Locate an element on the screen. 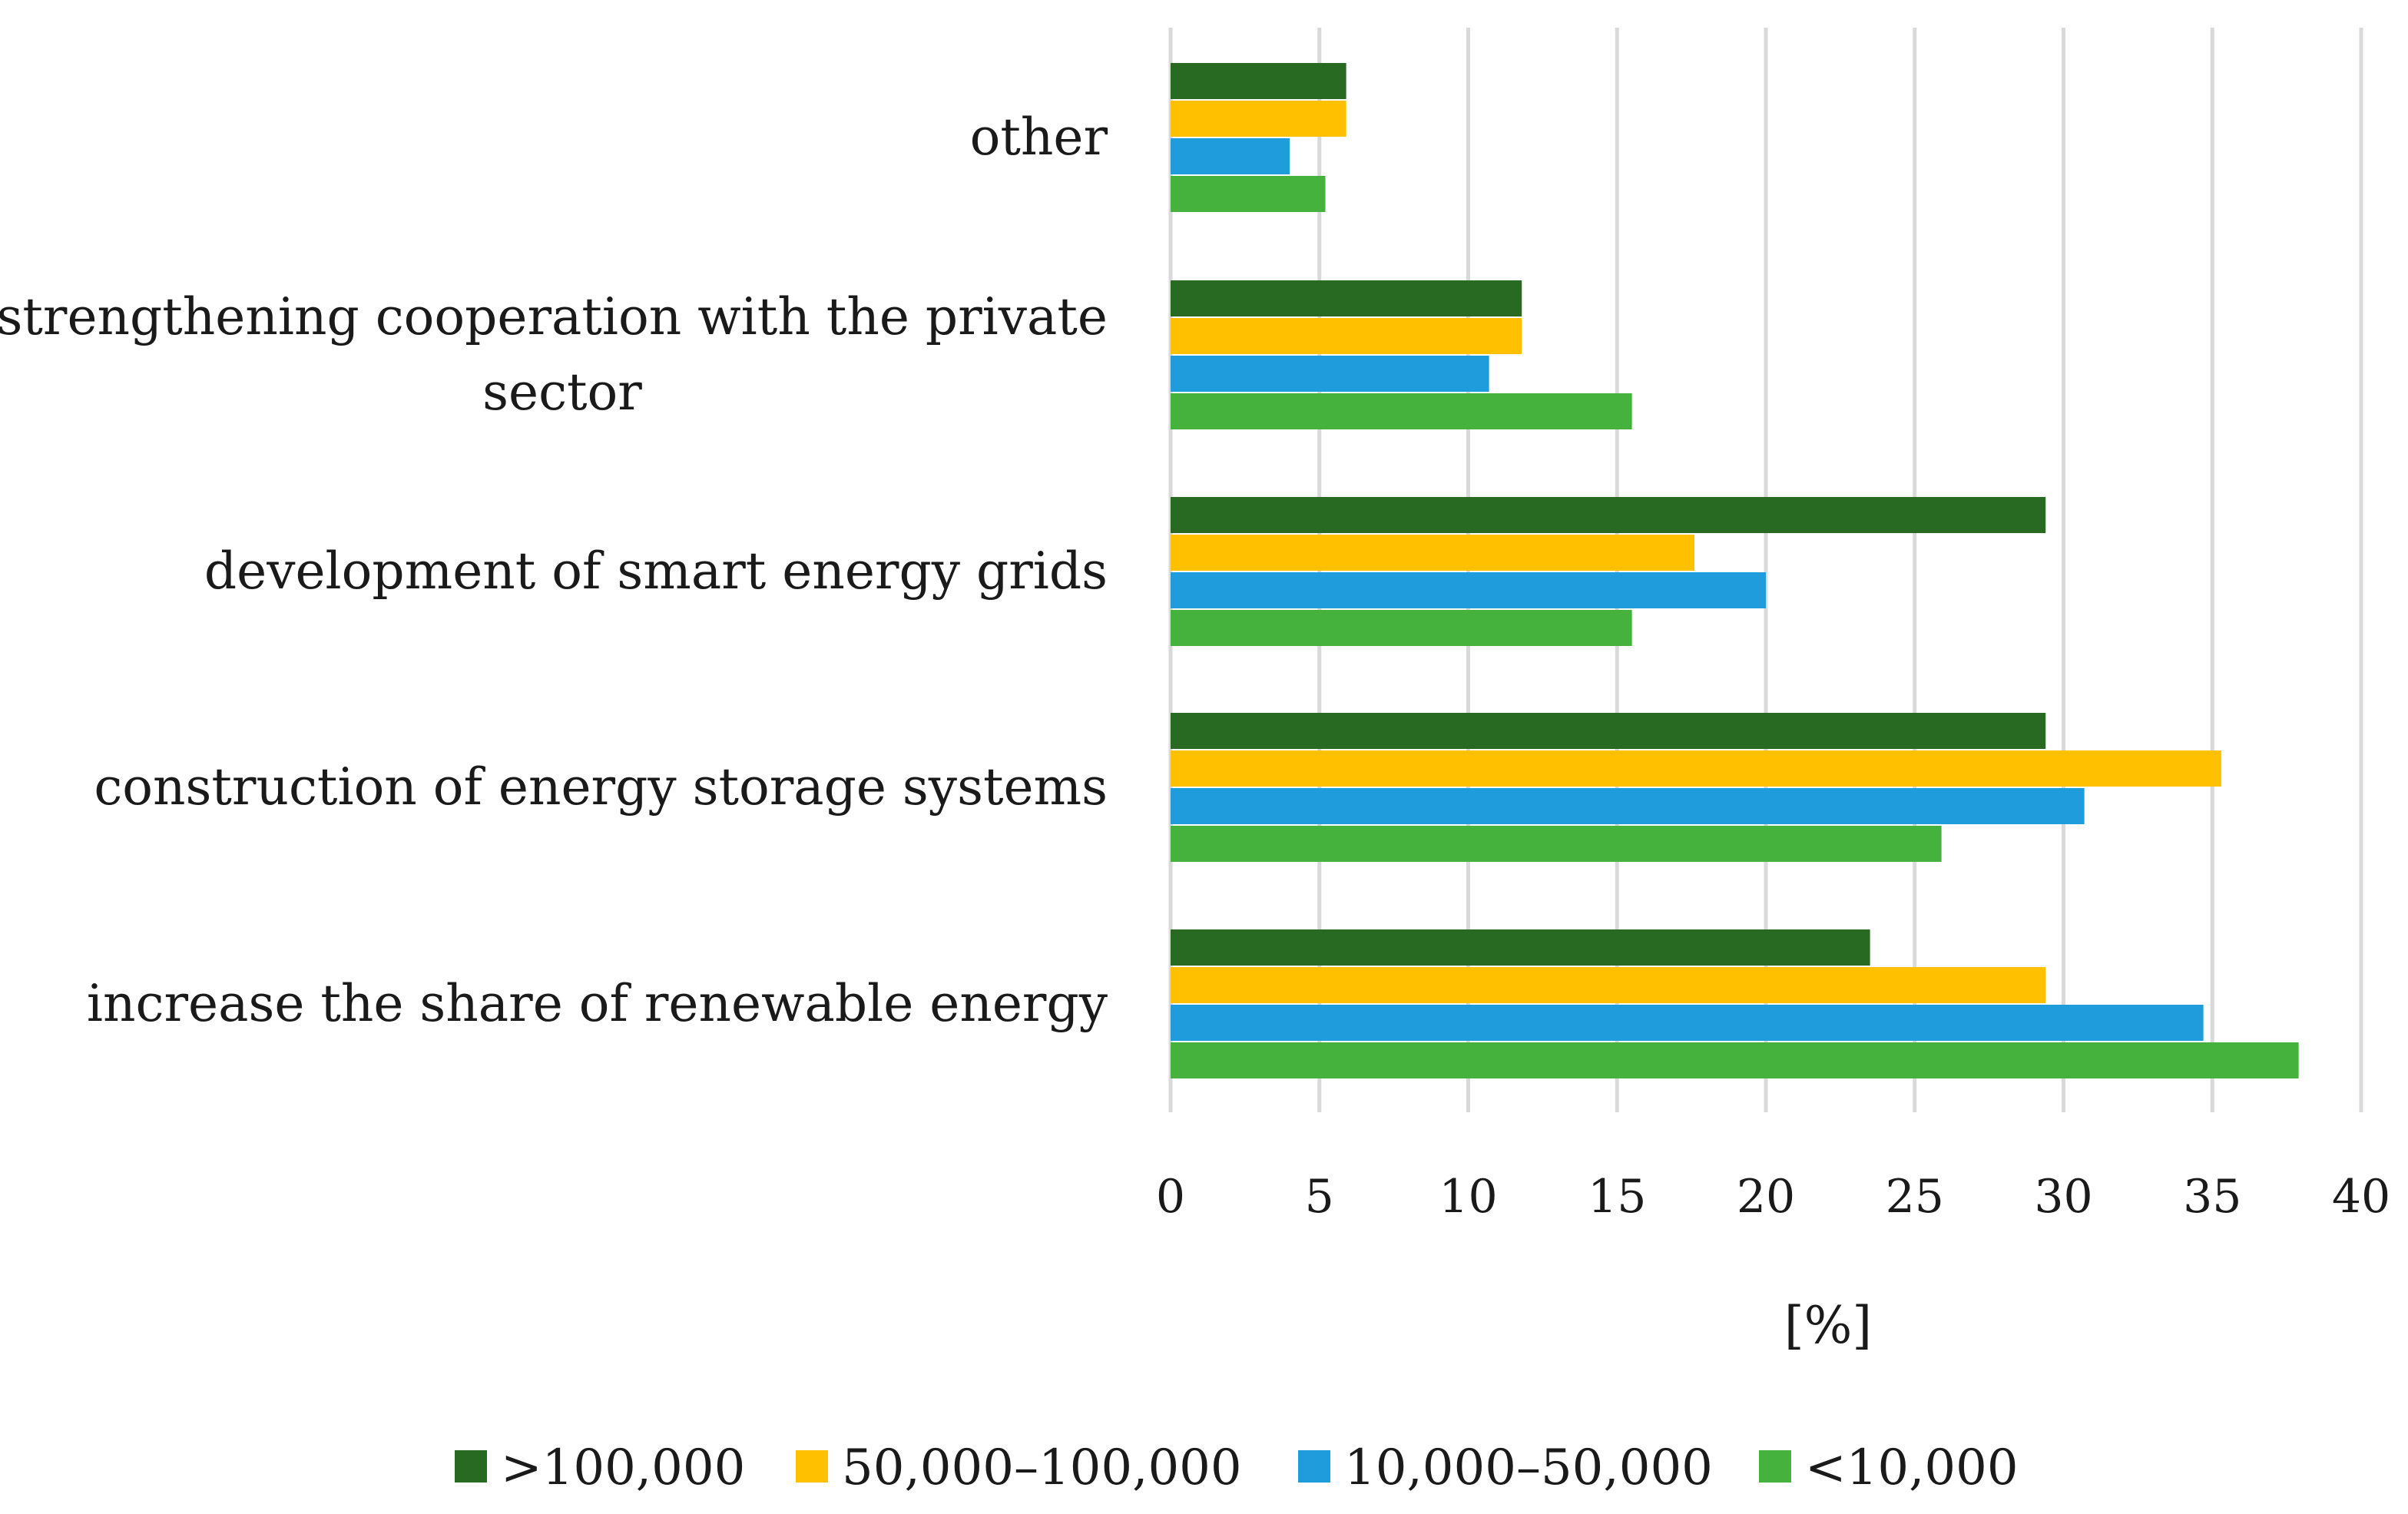 The width and height of the screenshot is (2408, 1514). x-tick-label: 30 is located at coordinates (2063, 1197).